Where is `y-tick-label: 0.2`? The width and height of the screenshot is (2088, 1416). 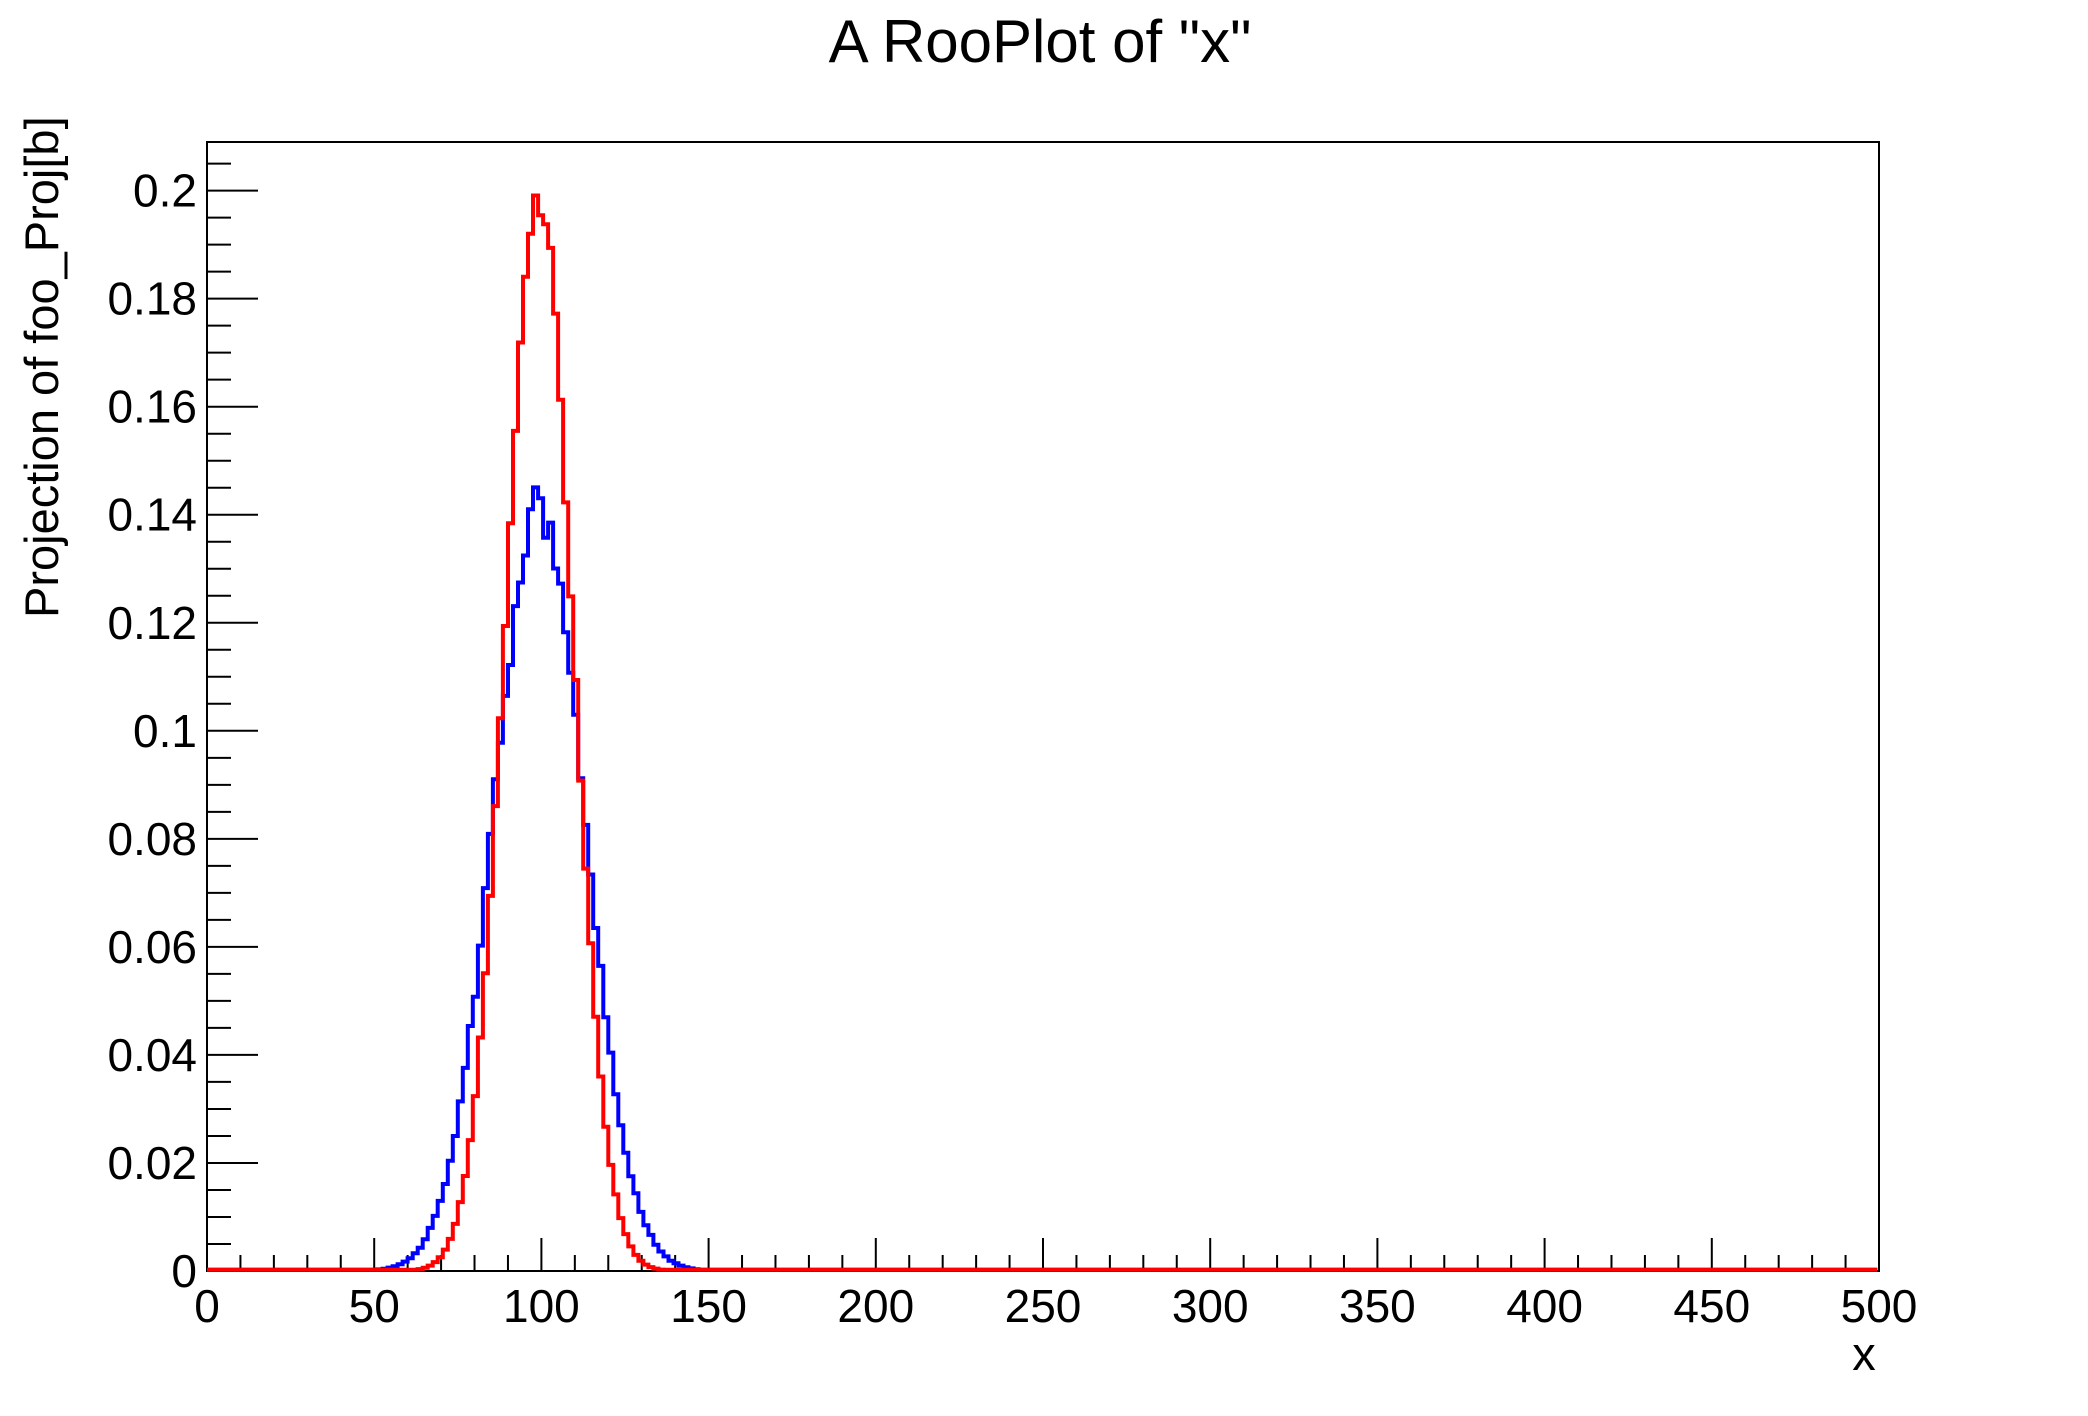 y-tick-label: 0.2 is located at coordinates (165, 191).